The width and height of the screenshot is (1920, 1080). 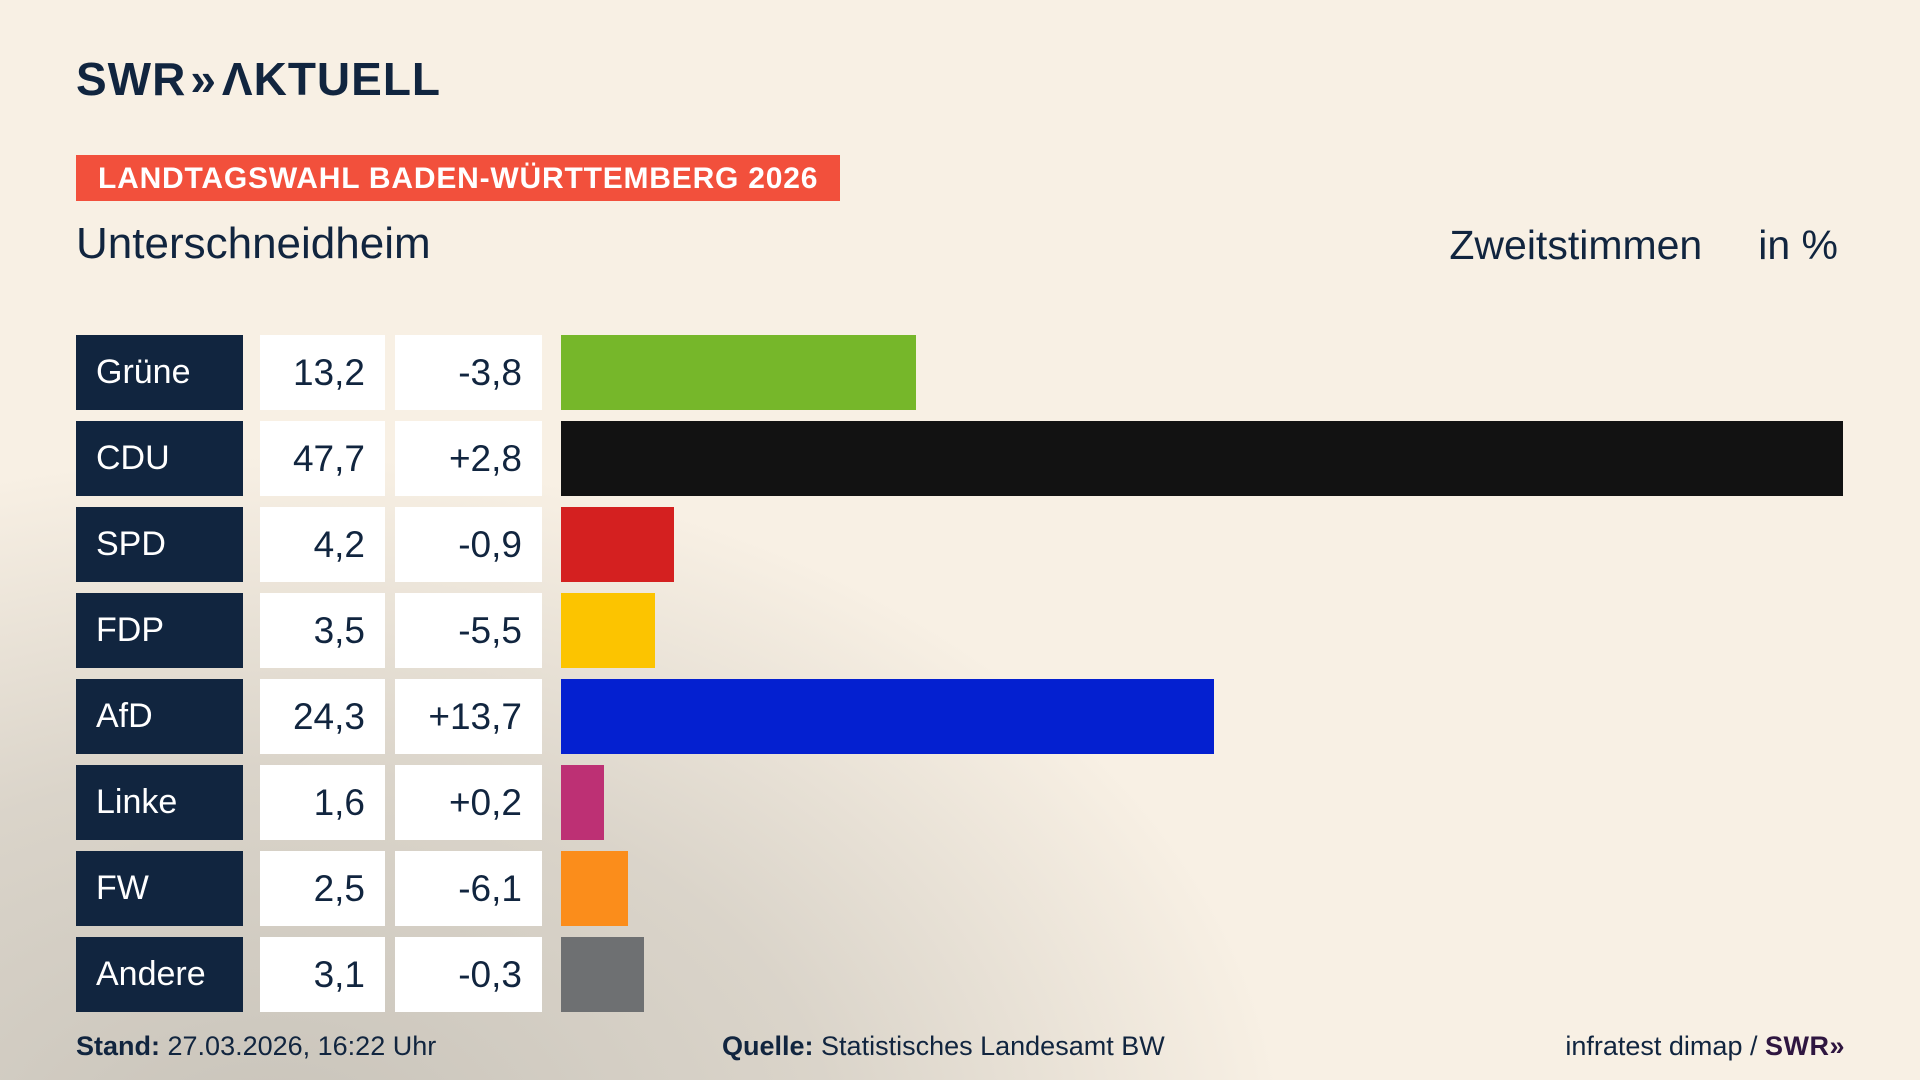 What do you see at coordinates (131, 79) in the screenshot?
I see `logo-swr-text: SWR` at bounding box center [131, 79].